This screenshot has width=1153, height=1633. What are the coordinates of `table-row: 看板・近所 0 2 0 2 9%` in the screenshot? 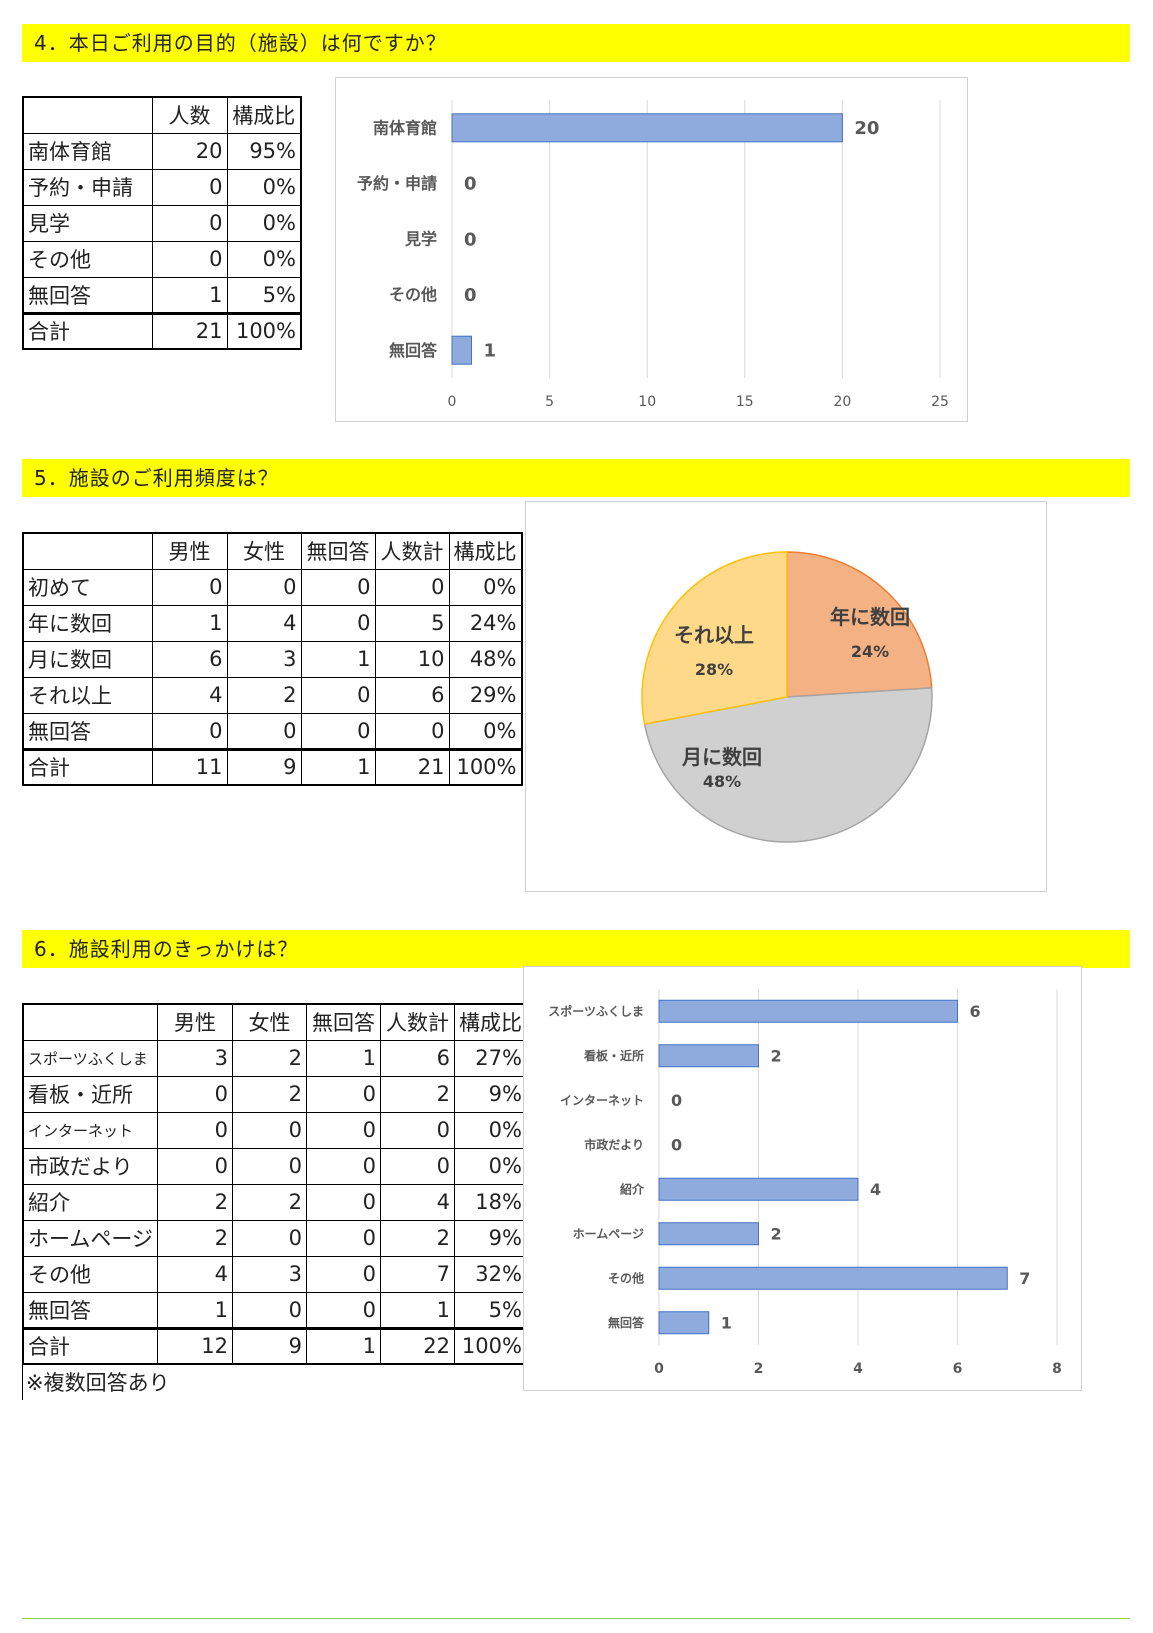 It's located at (275, 1094).